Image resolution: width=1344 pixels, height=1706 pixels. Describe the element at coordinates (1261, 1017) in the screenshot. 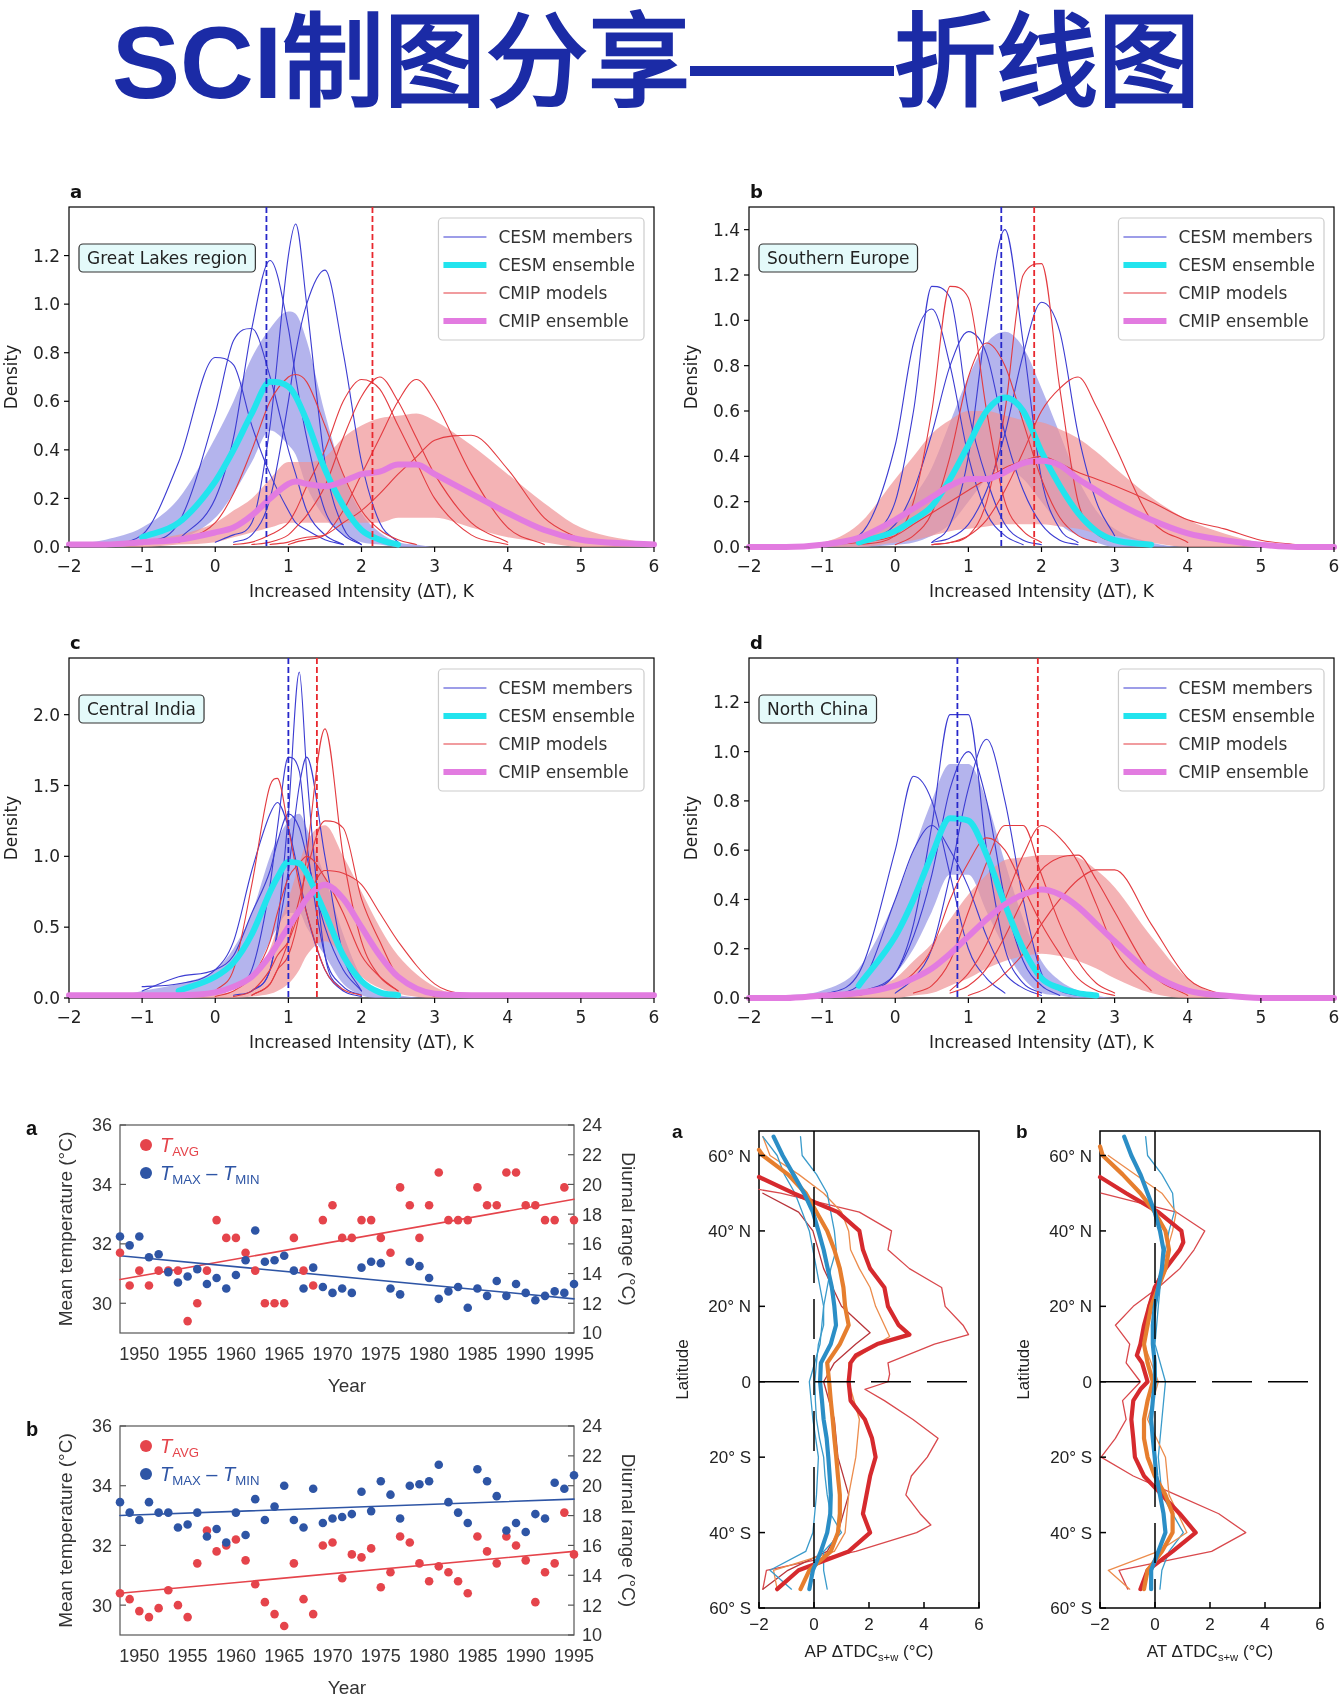

I see `x-tick-label: 5` at that location.